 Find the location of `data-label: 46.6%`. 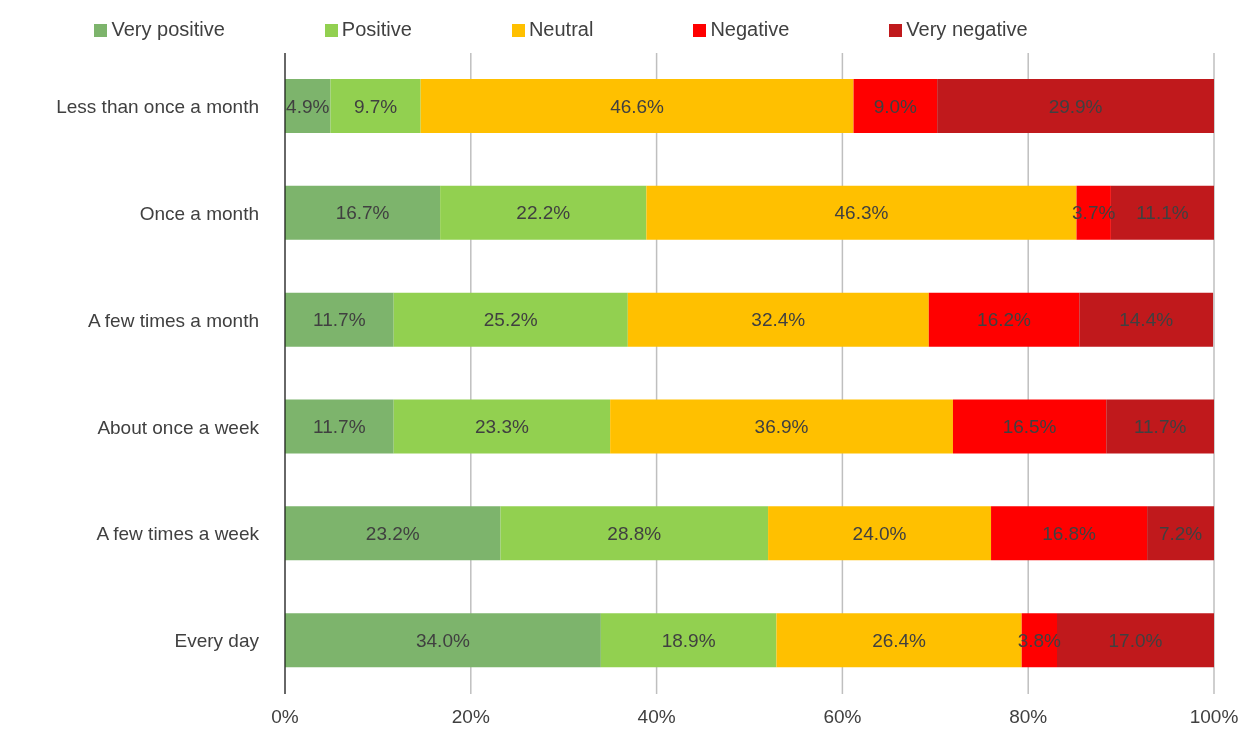

data-label: 46.6% is located at coordinates (637, 106).